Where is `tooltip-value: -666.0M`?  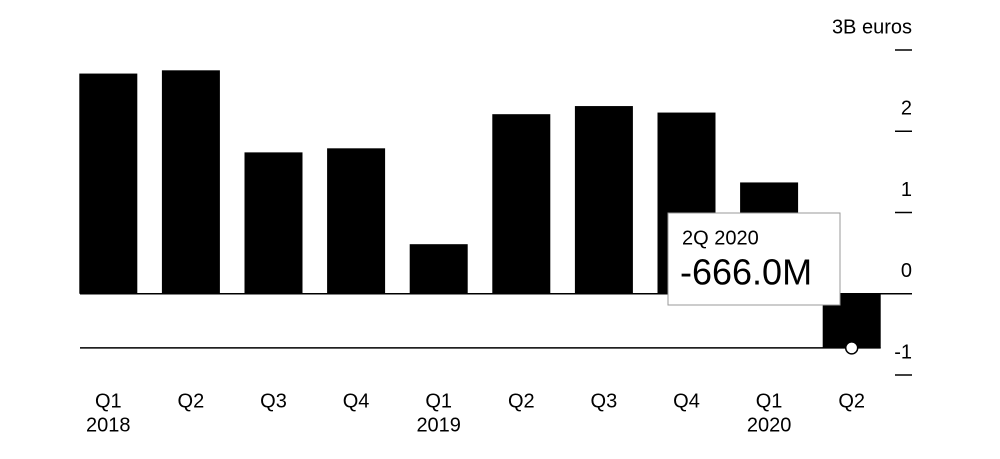 tooltip-value: -666.0M is located at coordinates (746, 272).